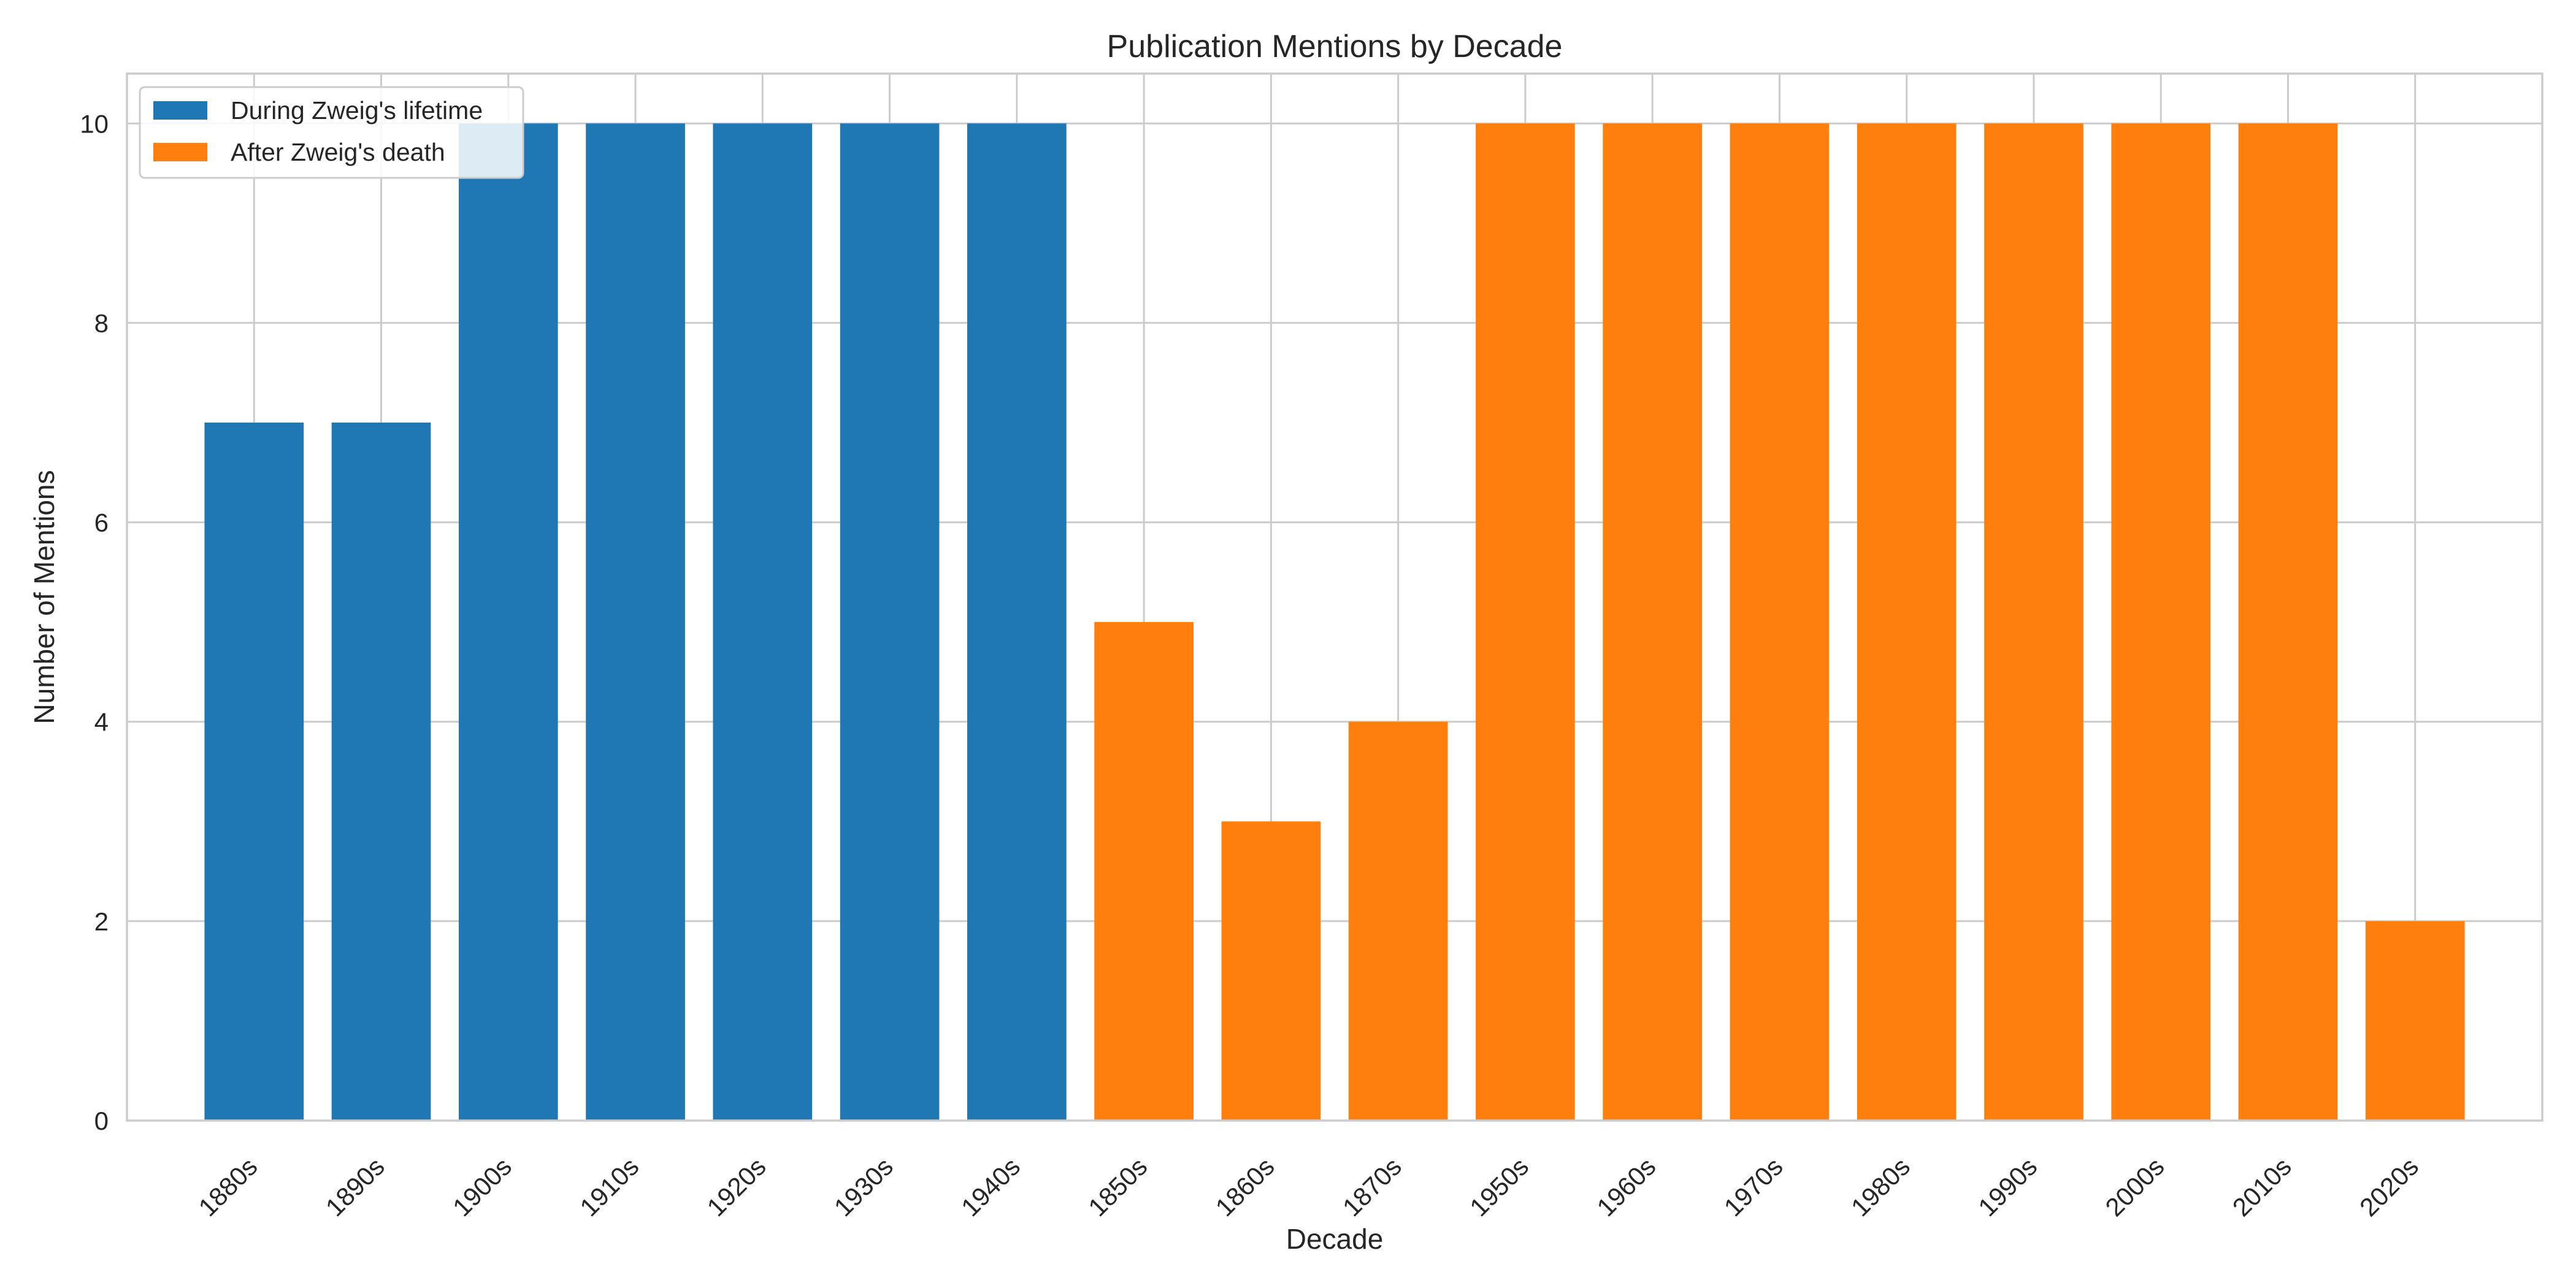 The width and height of the screenshot is (2576, 1288). Describe the element at coordinates (44, 597) in the screenshot. I see `y-axis-title: Number of Mentions` at that location.